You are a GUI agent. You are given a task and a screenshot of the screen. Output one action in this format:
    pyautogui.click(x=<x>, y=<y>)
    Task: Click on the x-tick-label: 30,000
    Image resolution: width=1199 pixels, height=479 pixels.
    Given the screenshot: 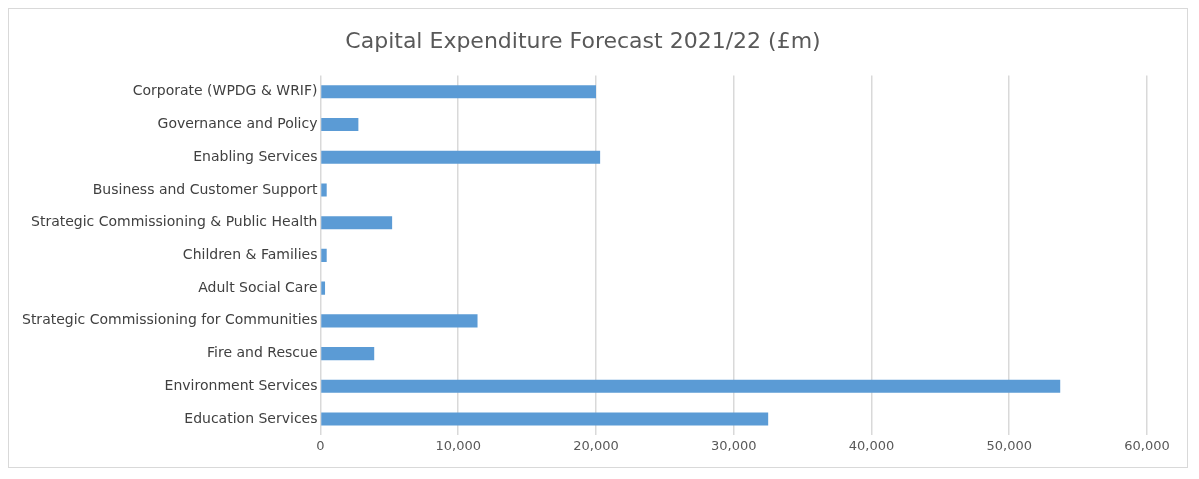 What is the action you would take?
    pyautogui.click(x=734, y=445)
    